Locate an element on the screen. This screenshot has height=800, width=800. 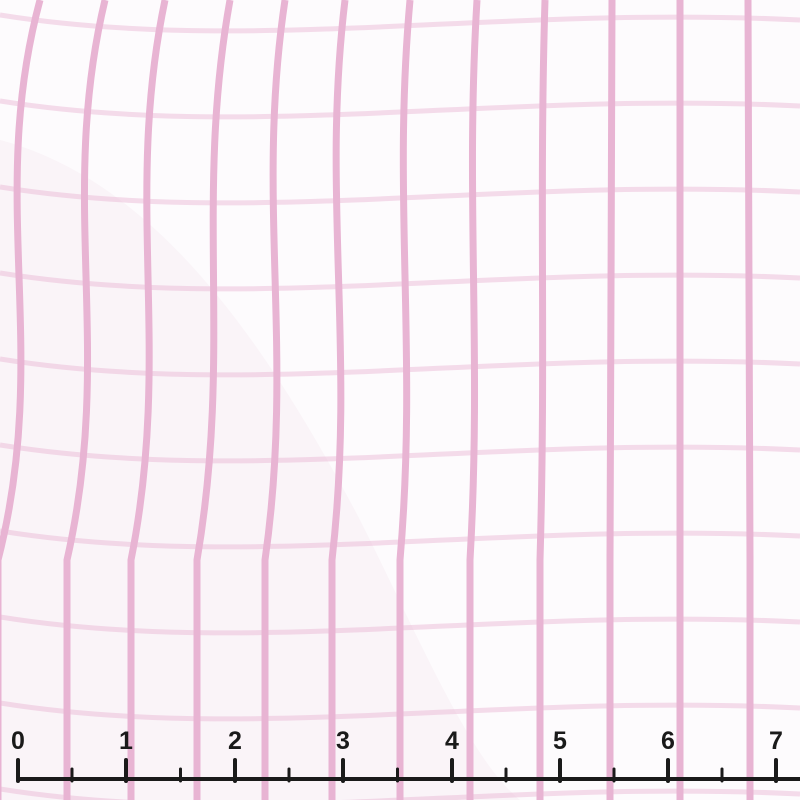
ruler-label: 7 is located at coordinates (776, 741).